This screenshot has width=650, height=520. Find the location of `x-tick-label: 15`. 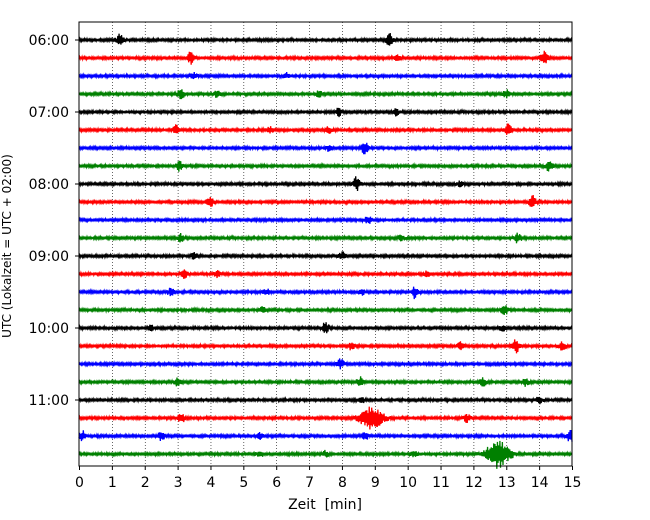

x-tick-label: 15 is located at coordinates (573, 483).